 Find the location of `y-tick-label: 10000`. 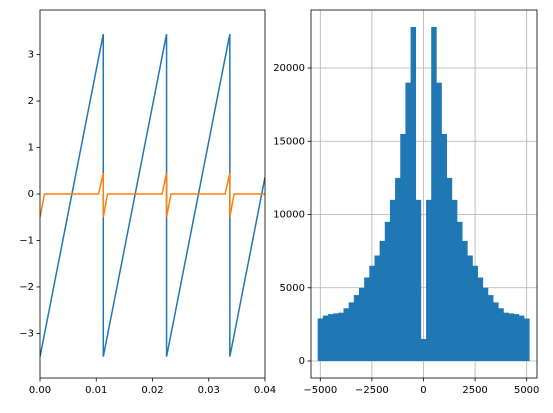

y-tick-label: 10000 is located at coordinates (289, 215).